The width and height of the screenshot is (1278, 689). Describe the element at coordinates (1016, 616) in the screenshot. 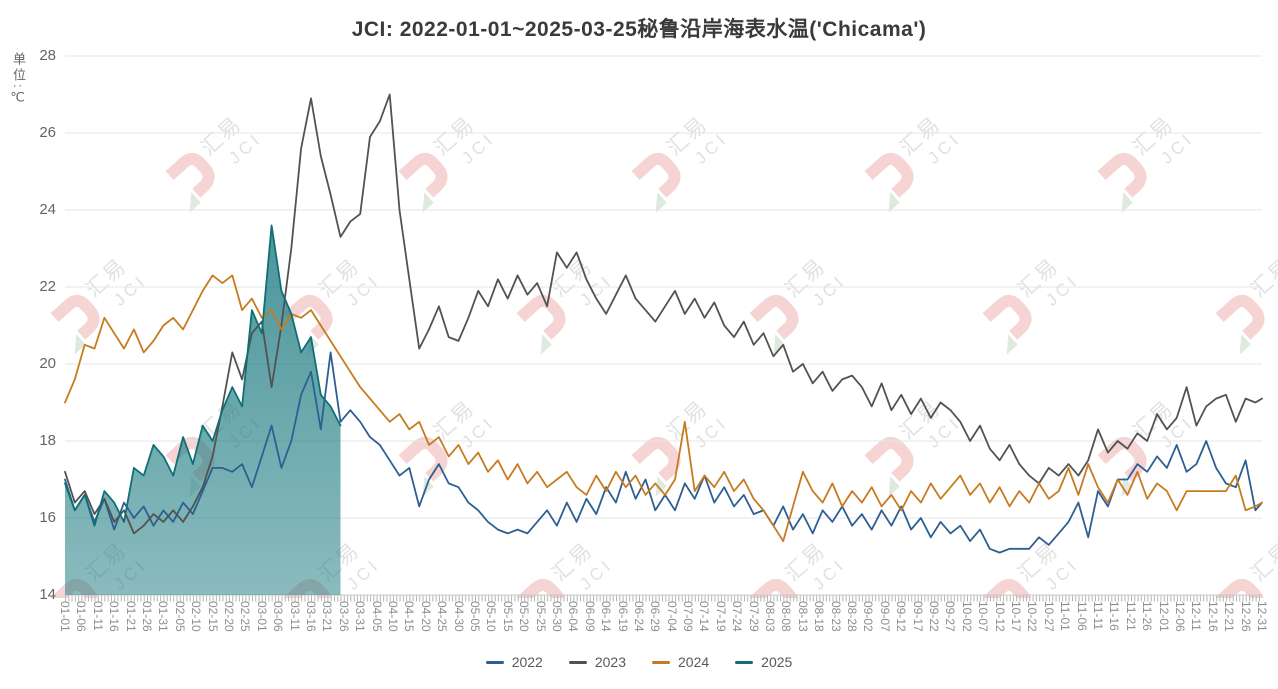

I see `x-tick-label-10-17: 10-17` at that location.